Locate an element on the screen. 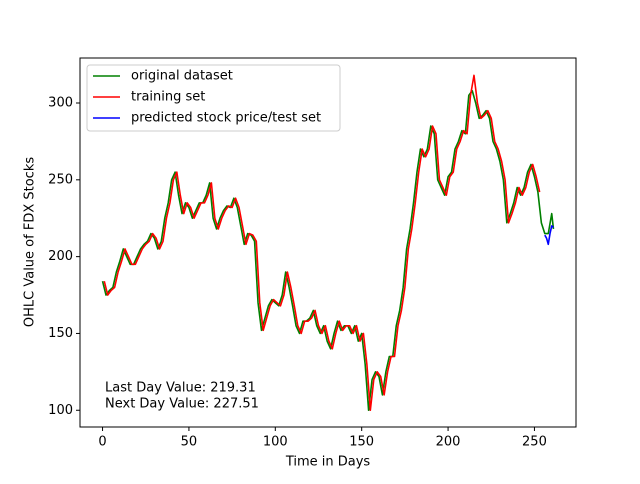 The width and height of the screenshot is (640, 484). y-tick-label: 200 is located at coordinates (60, 256).